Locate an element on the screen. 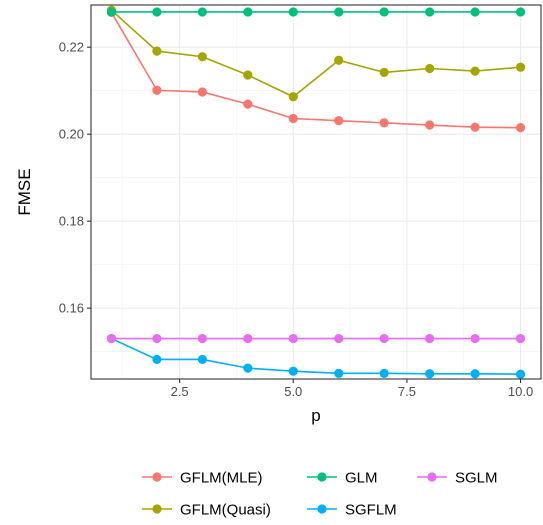 This screenshot has width=543, height=525. legend: GFLM(MLE) GLM SGLM GFLM(Quasi) SGFLM is located at coordinates (320, 494).